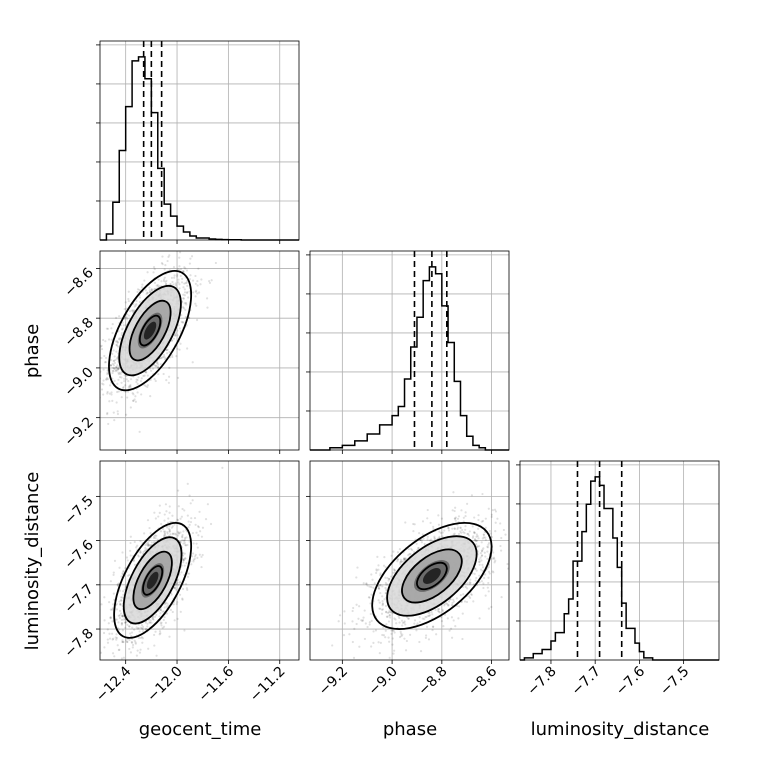 The height and width of the screenshot is (760, 760). I want to click on scatter-panel-phase-vs-luminosity-distance: −9.2 −9.0 −8.8 −8.6, so click(408, 579).